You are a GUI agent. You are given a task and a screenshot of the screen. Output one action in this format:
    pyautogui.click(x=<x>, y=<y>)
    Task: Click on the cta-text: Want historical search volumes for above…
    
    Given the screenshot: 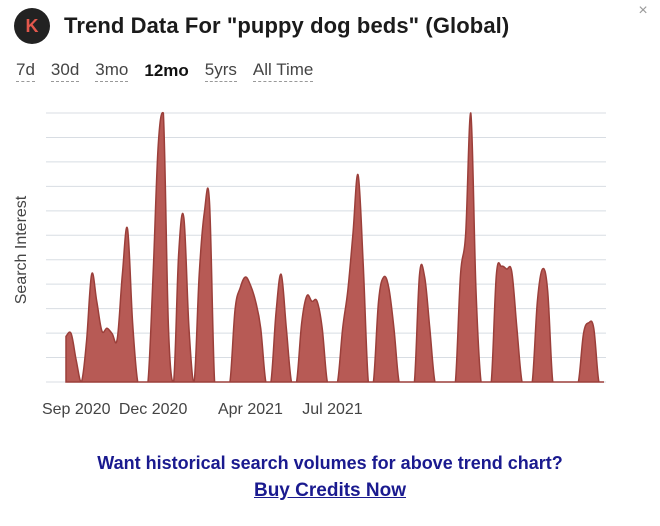 What is the action you would take?
    pyautogui.click(x=330, y=463)
    